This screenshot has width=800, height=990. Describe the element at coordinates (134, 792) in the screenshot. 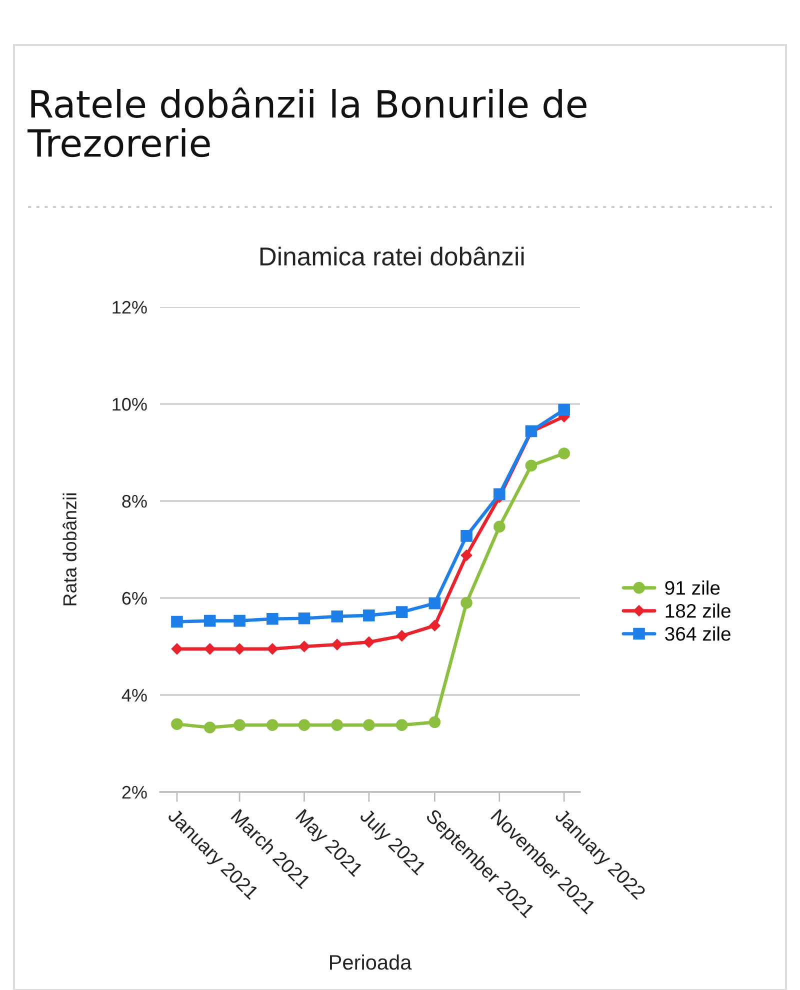

I see `y-tick-label: 2%` at that location.